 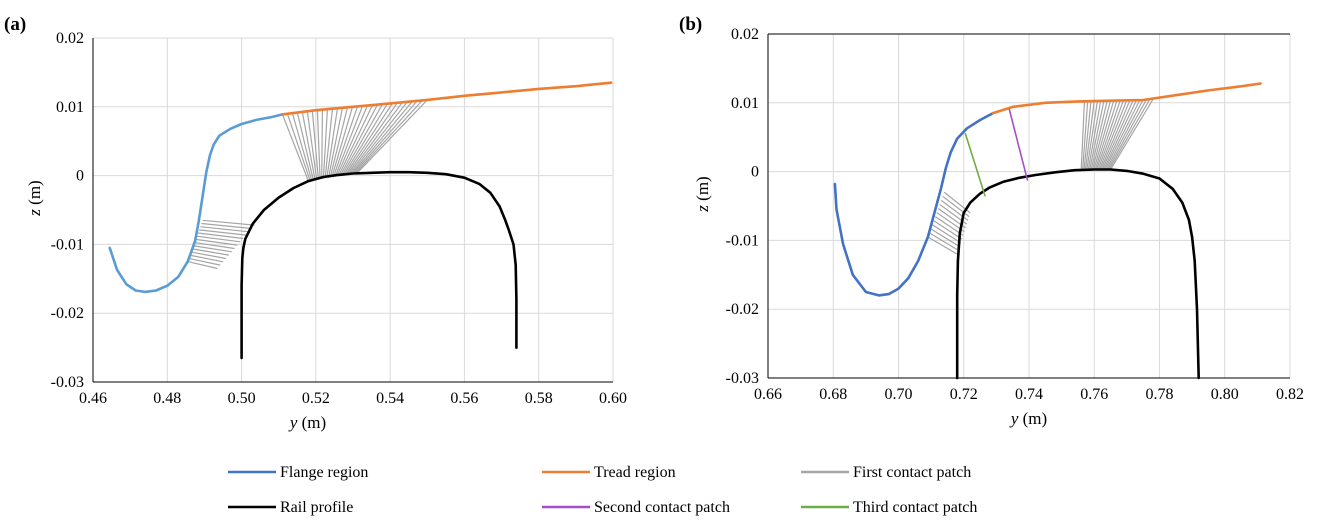 I want to click on x-tick-label: 0.80, so click(x=1225, y=394).